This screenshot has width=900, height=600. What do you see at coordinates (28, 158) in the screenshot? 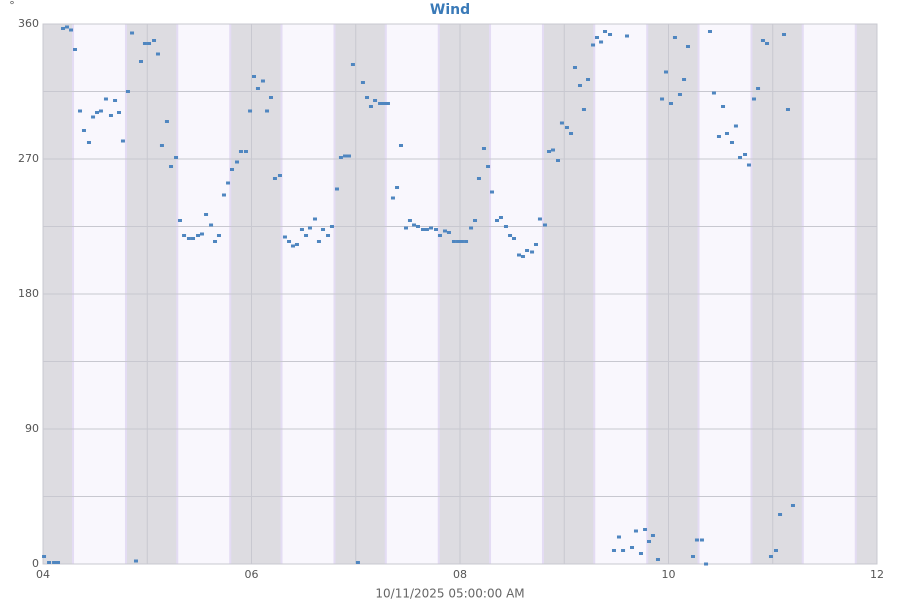
I see `y-tick-label: 270` at bounding box center [28, 158].